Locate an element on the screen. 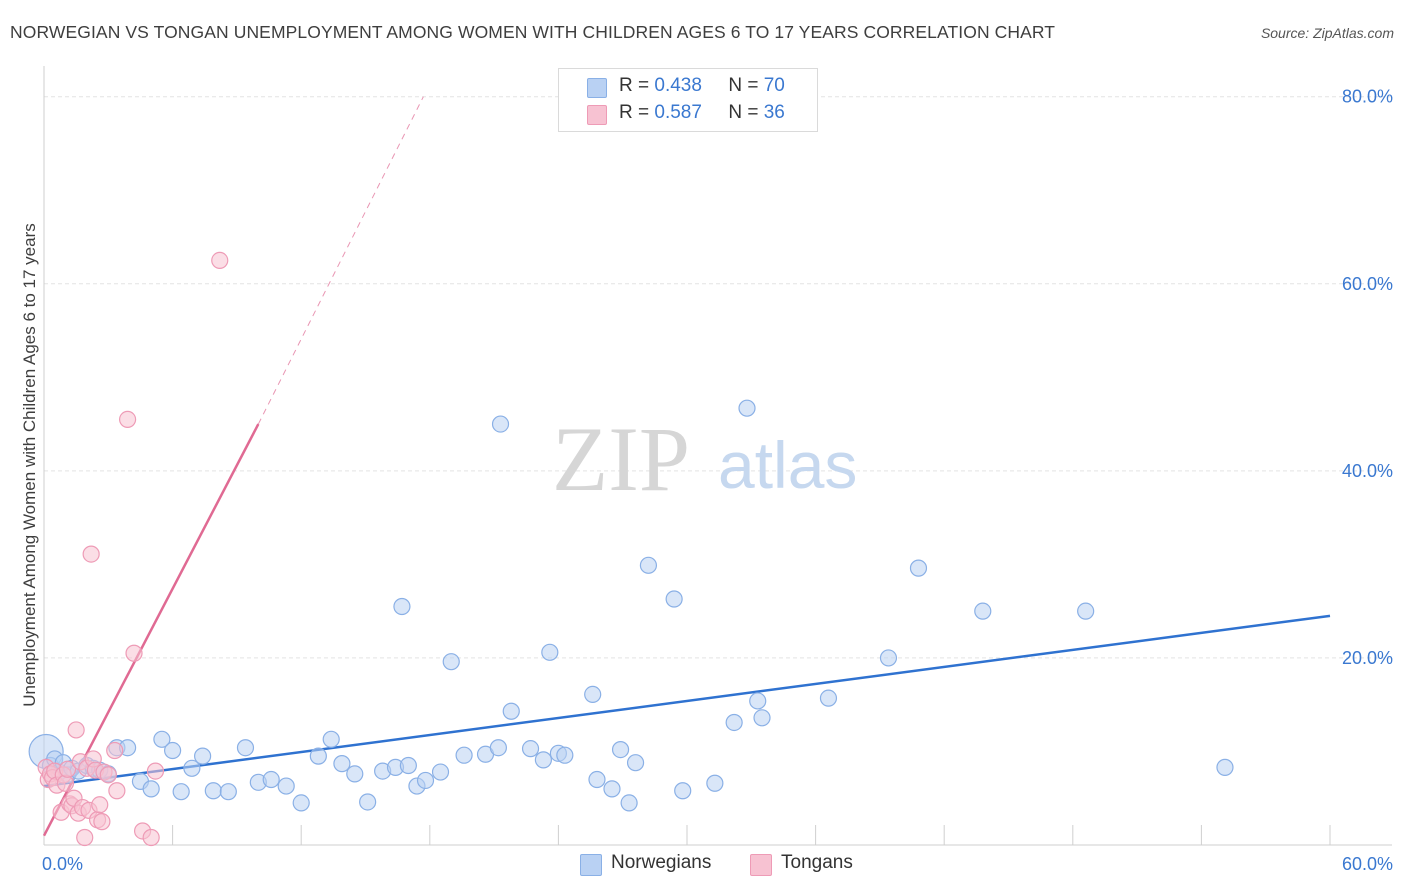  x-tick-label-max: 60.0% is located at coordinates (1367, 864).